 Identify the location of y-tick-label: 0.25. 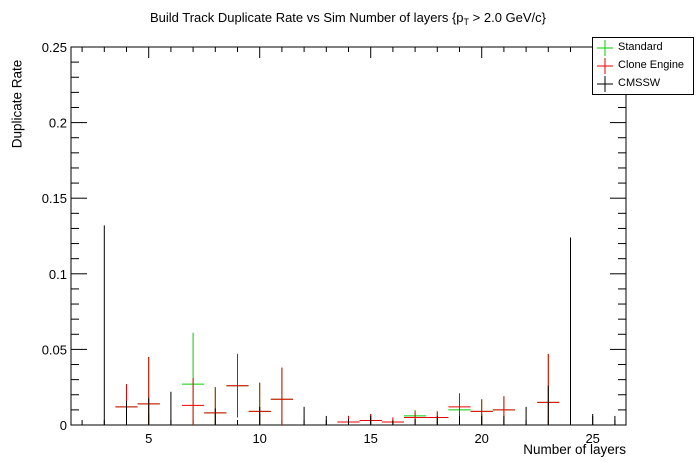
(54, 47).